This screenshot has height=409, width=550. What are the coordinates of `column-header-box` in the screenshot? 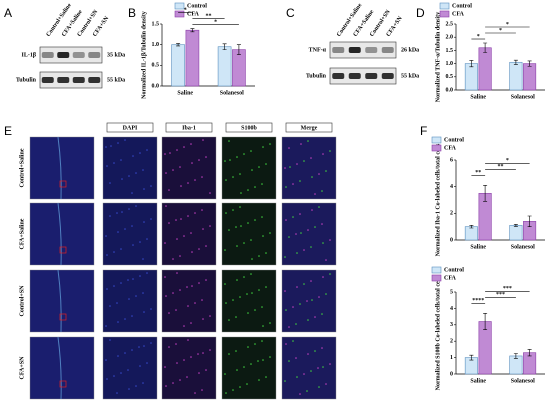 It's located at (249, 127).